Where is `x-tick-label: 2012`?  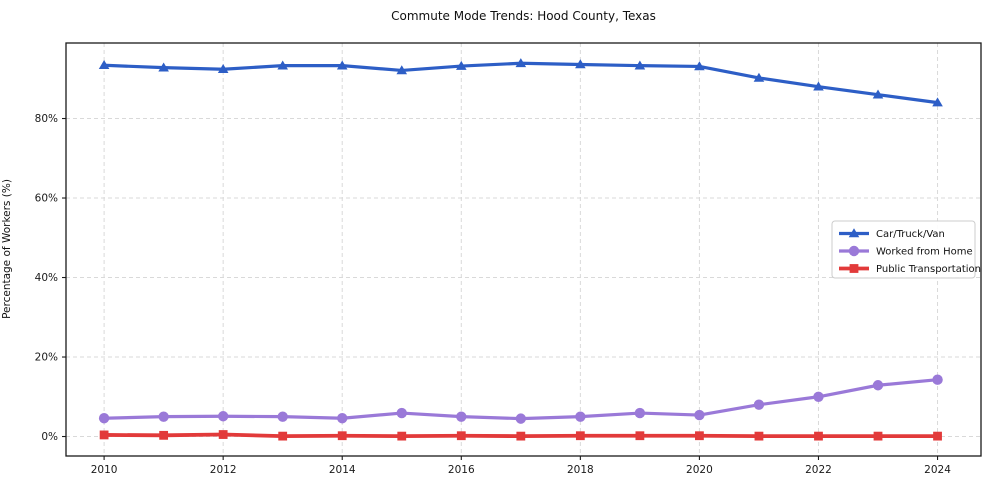 x-tick-label: 2012 is located at coordinates (223, 470).